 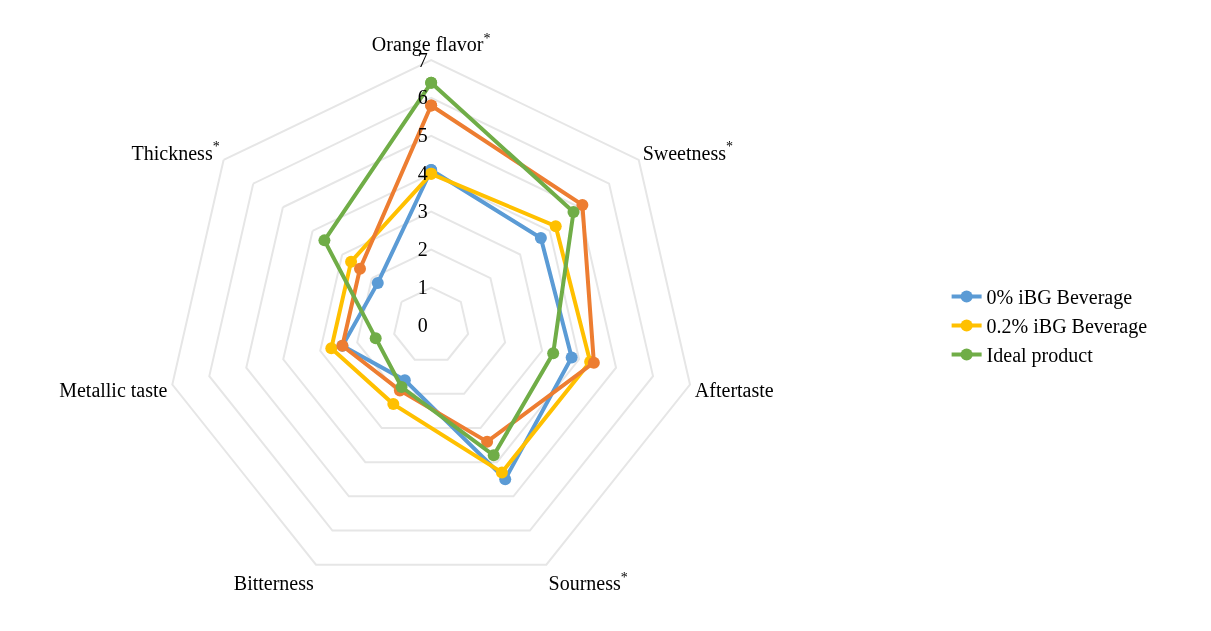 I want to click on spoke-label: Aftertaste, so click(x=734, y=389).